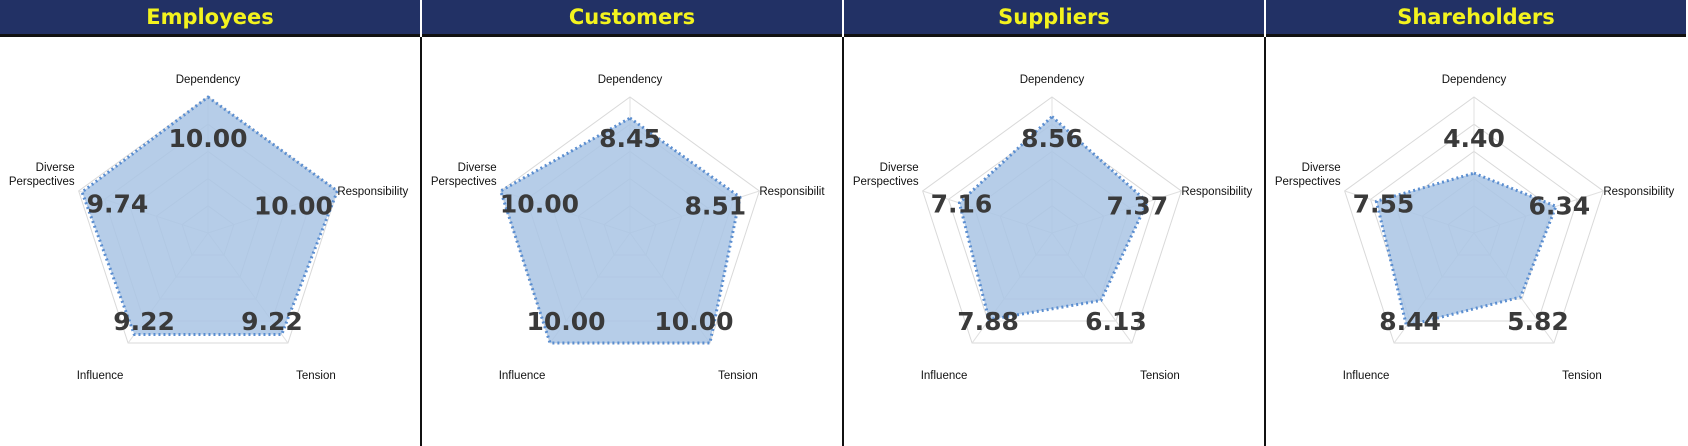  I want to click on customers-data-area, so click(620, 230).